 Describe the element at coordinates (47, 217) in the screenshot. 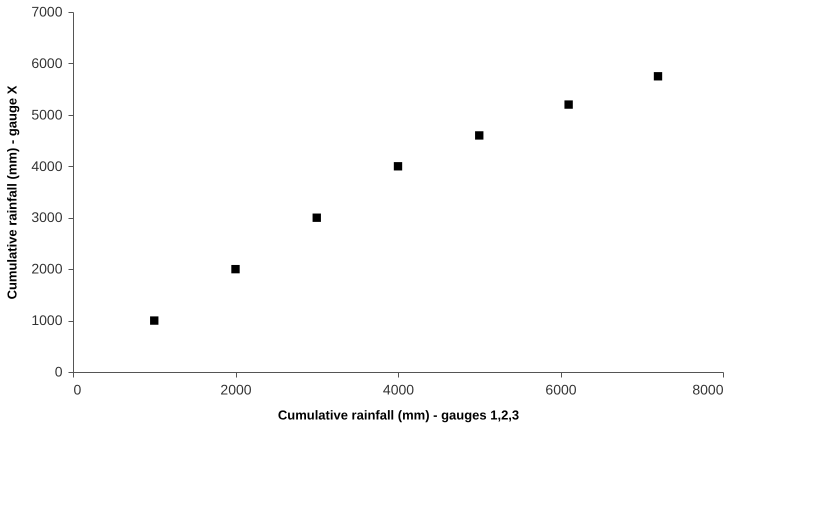

I see `y-tick-label: 3000` at that location.